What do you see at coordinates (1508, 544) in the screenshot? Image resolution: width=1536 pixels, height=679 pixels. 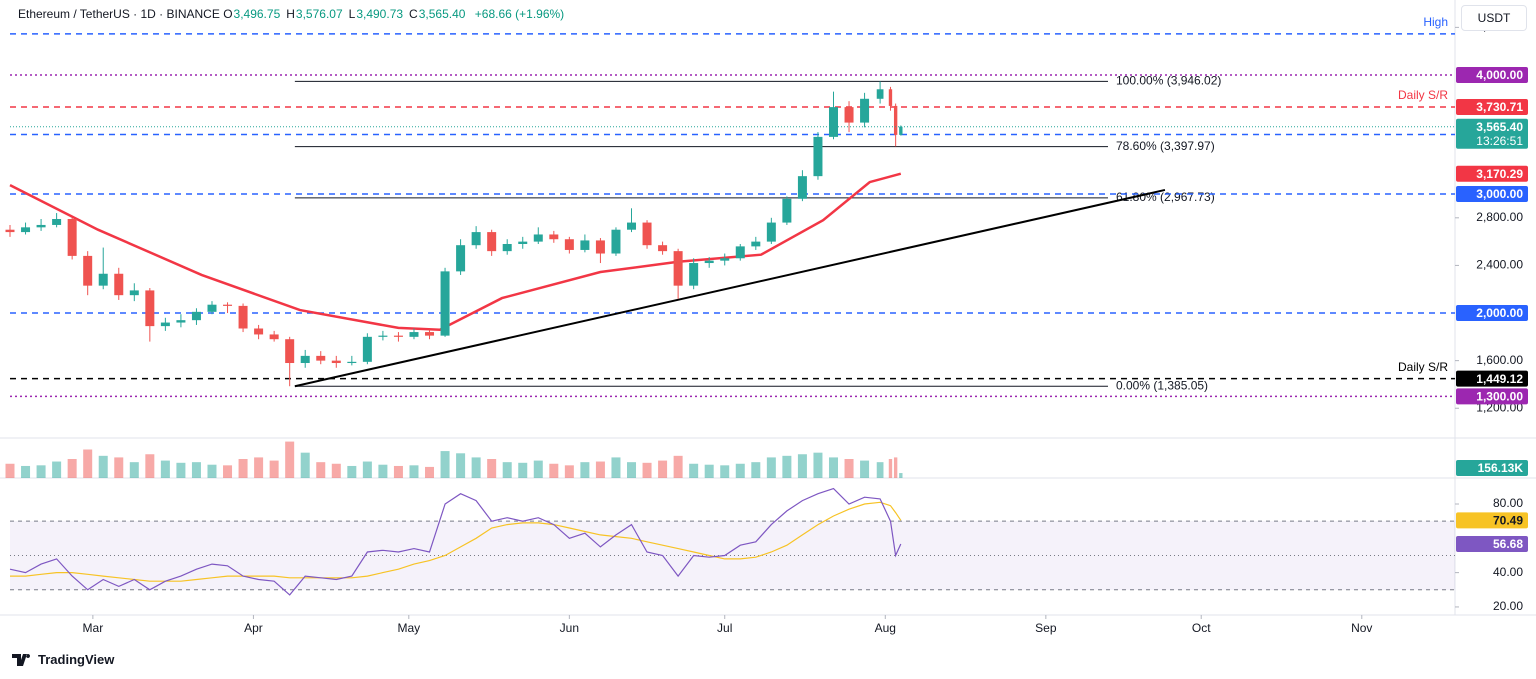 I see `rsi-label: 56.68` at bounding box center [1508, 544].